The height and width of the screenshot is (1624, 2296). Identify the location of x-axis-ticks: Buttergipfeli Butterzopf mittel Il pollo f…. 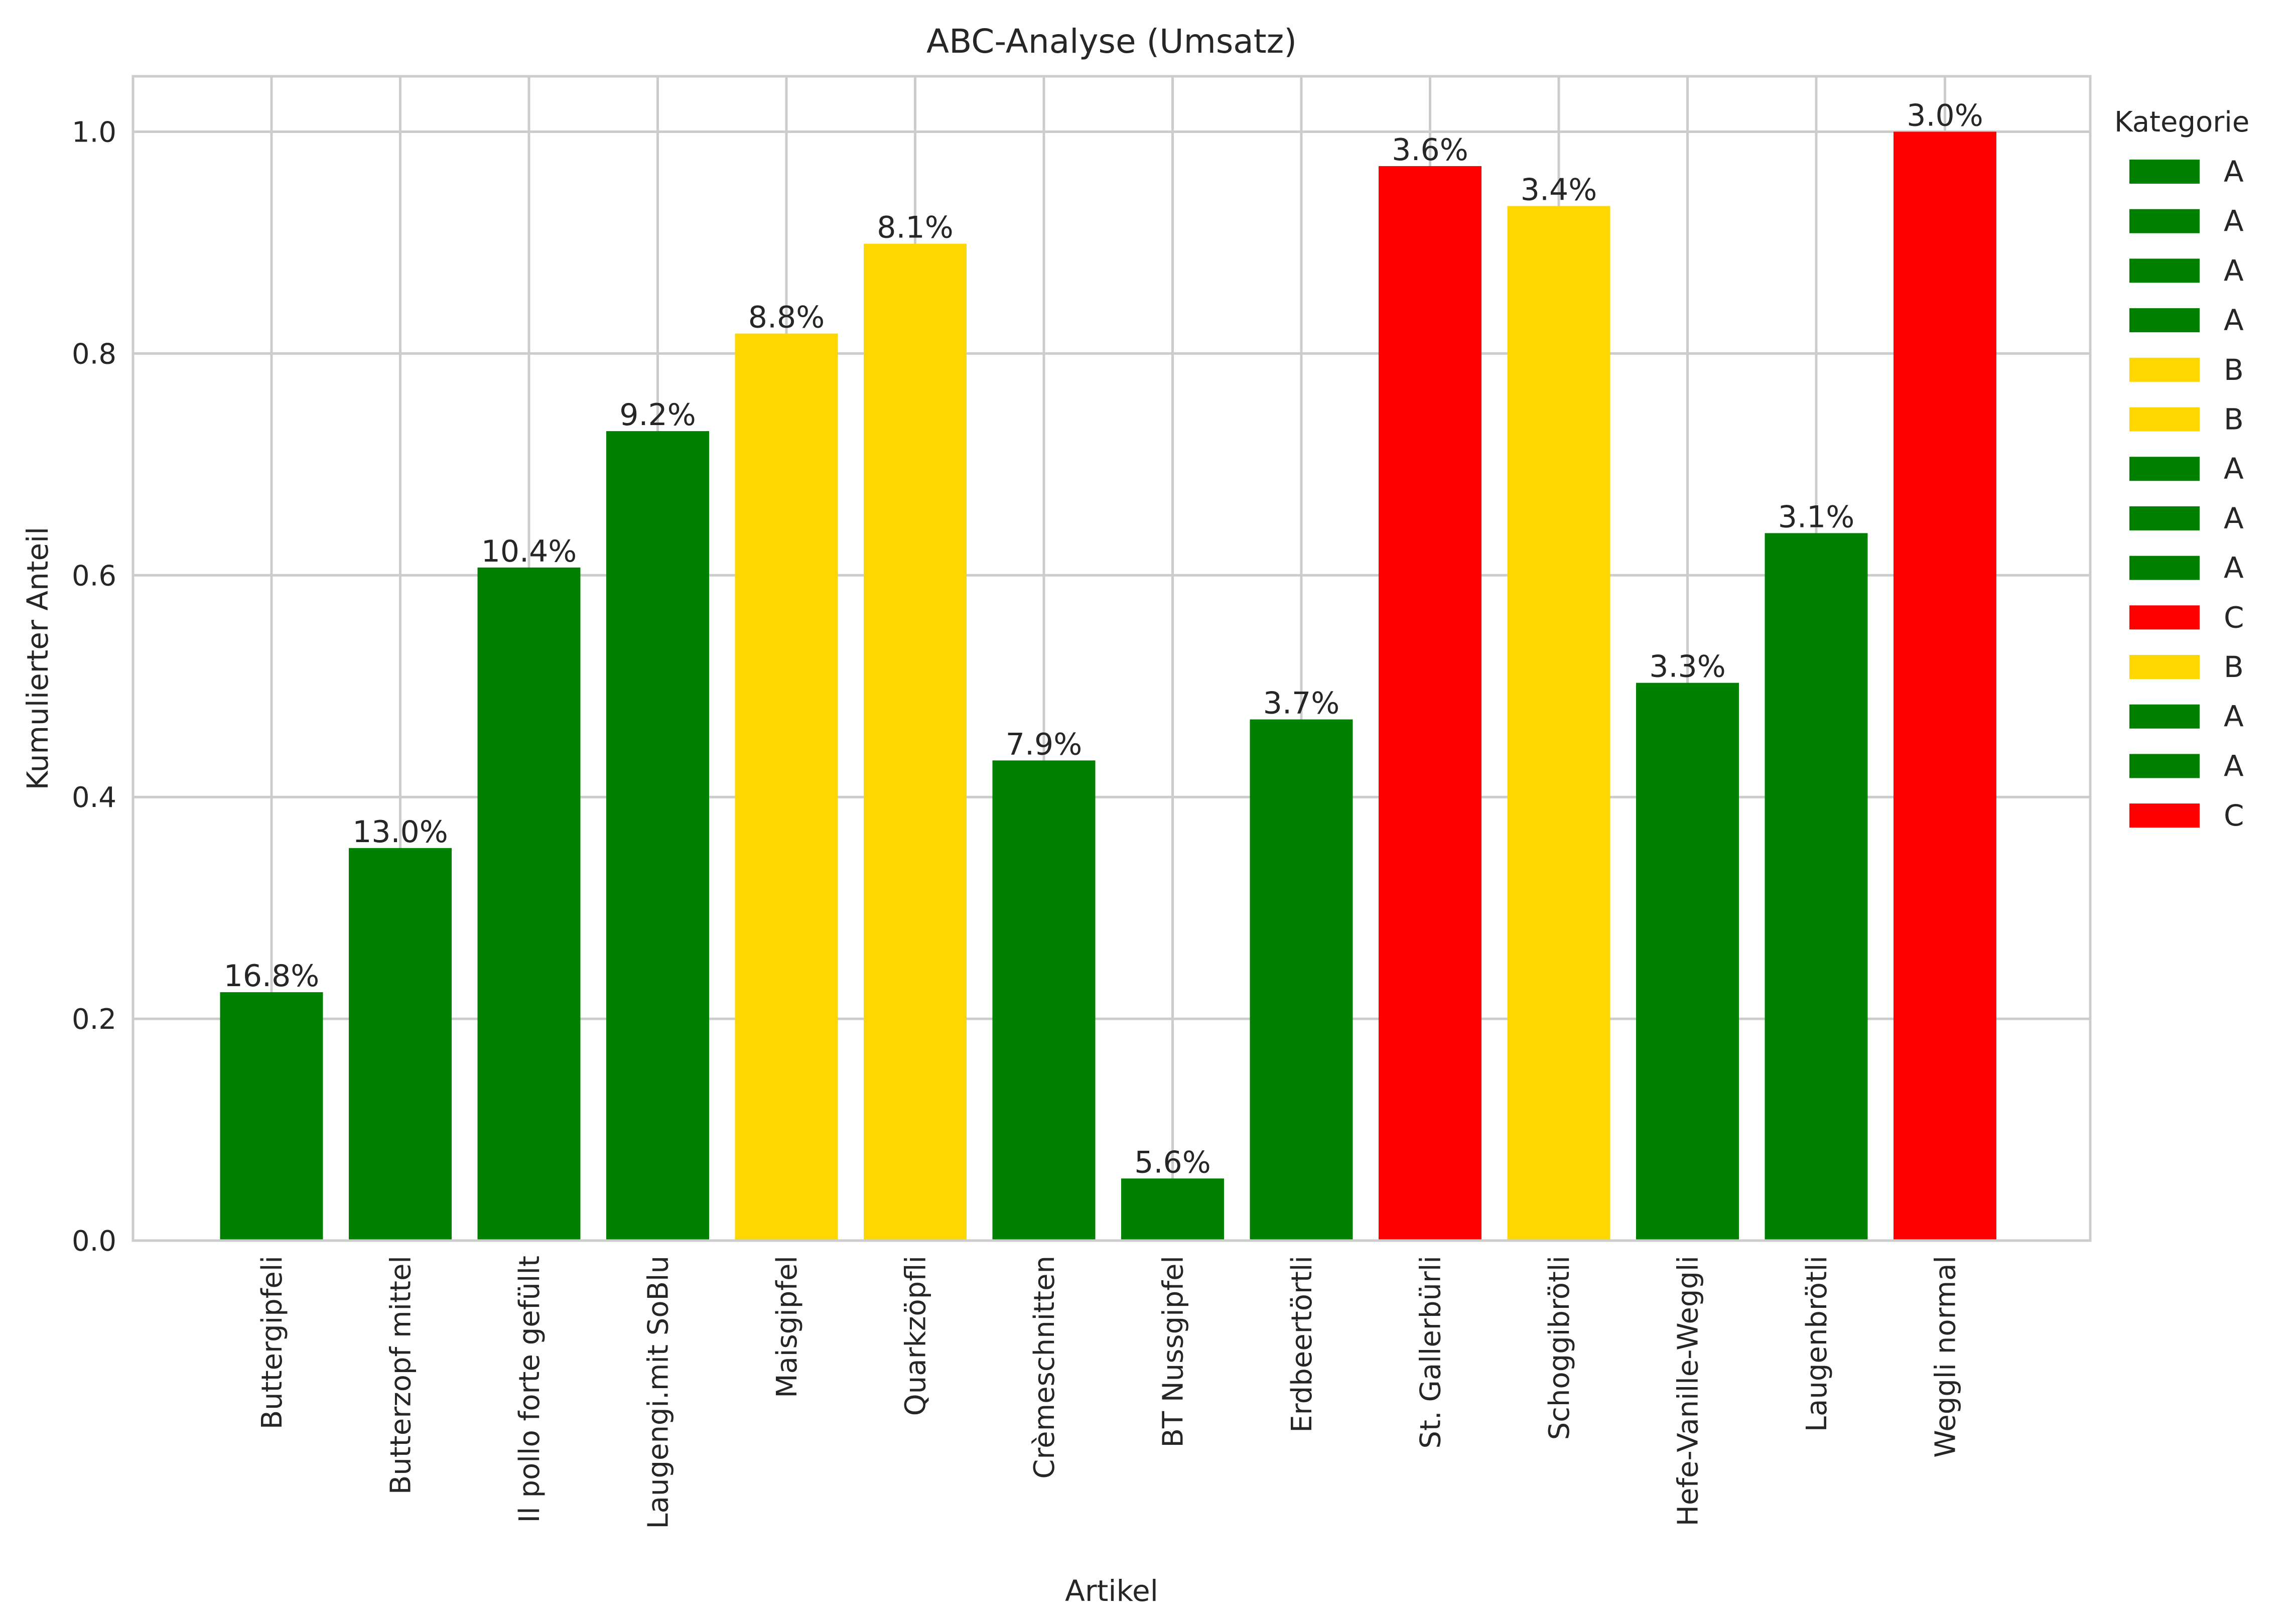
(1109, 1392).